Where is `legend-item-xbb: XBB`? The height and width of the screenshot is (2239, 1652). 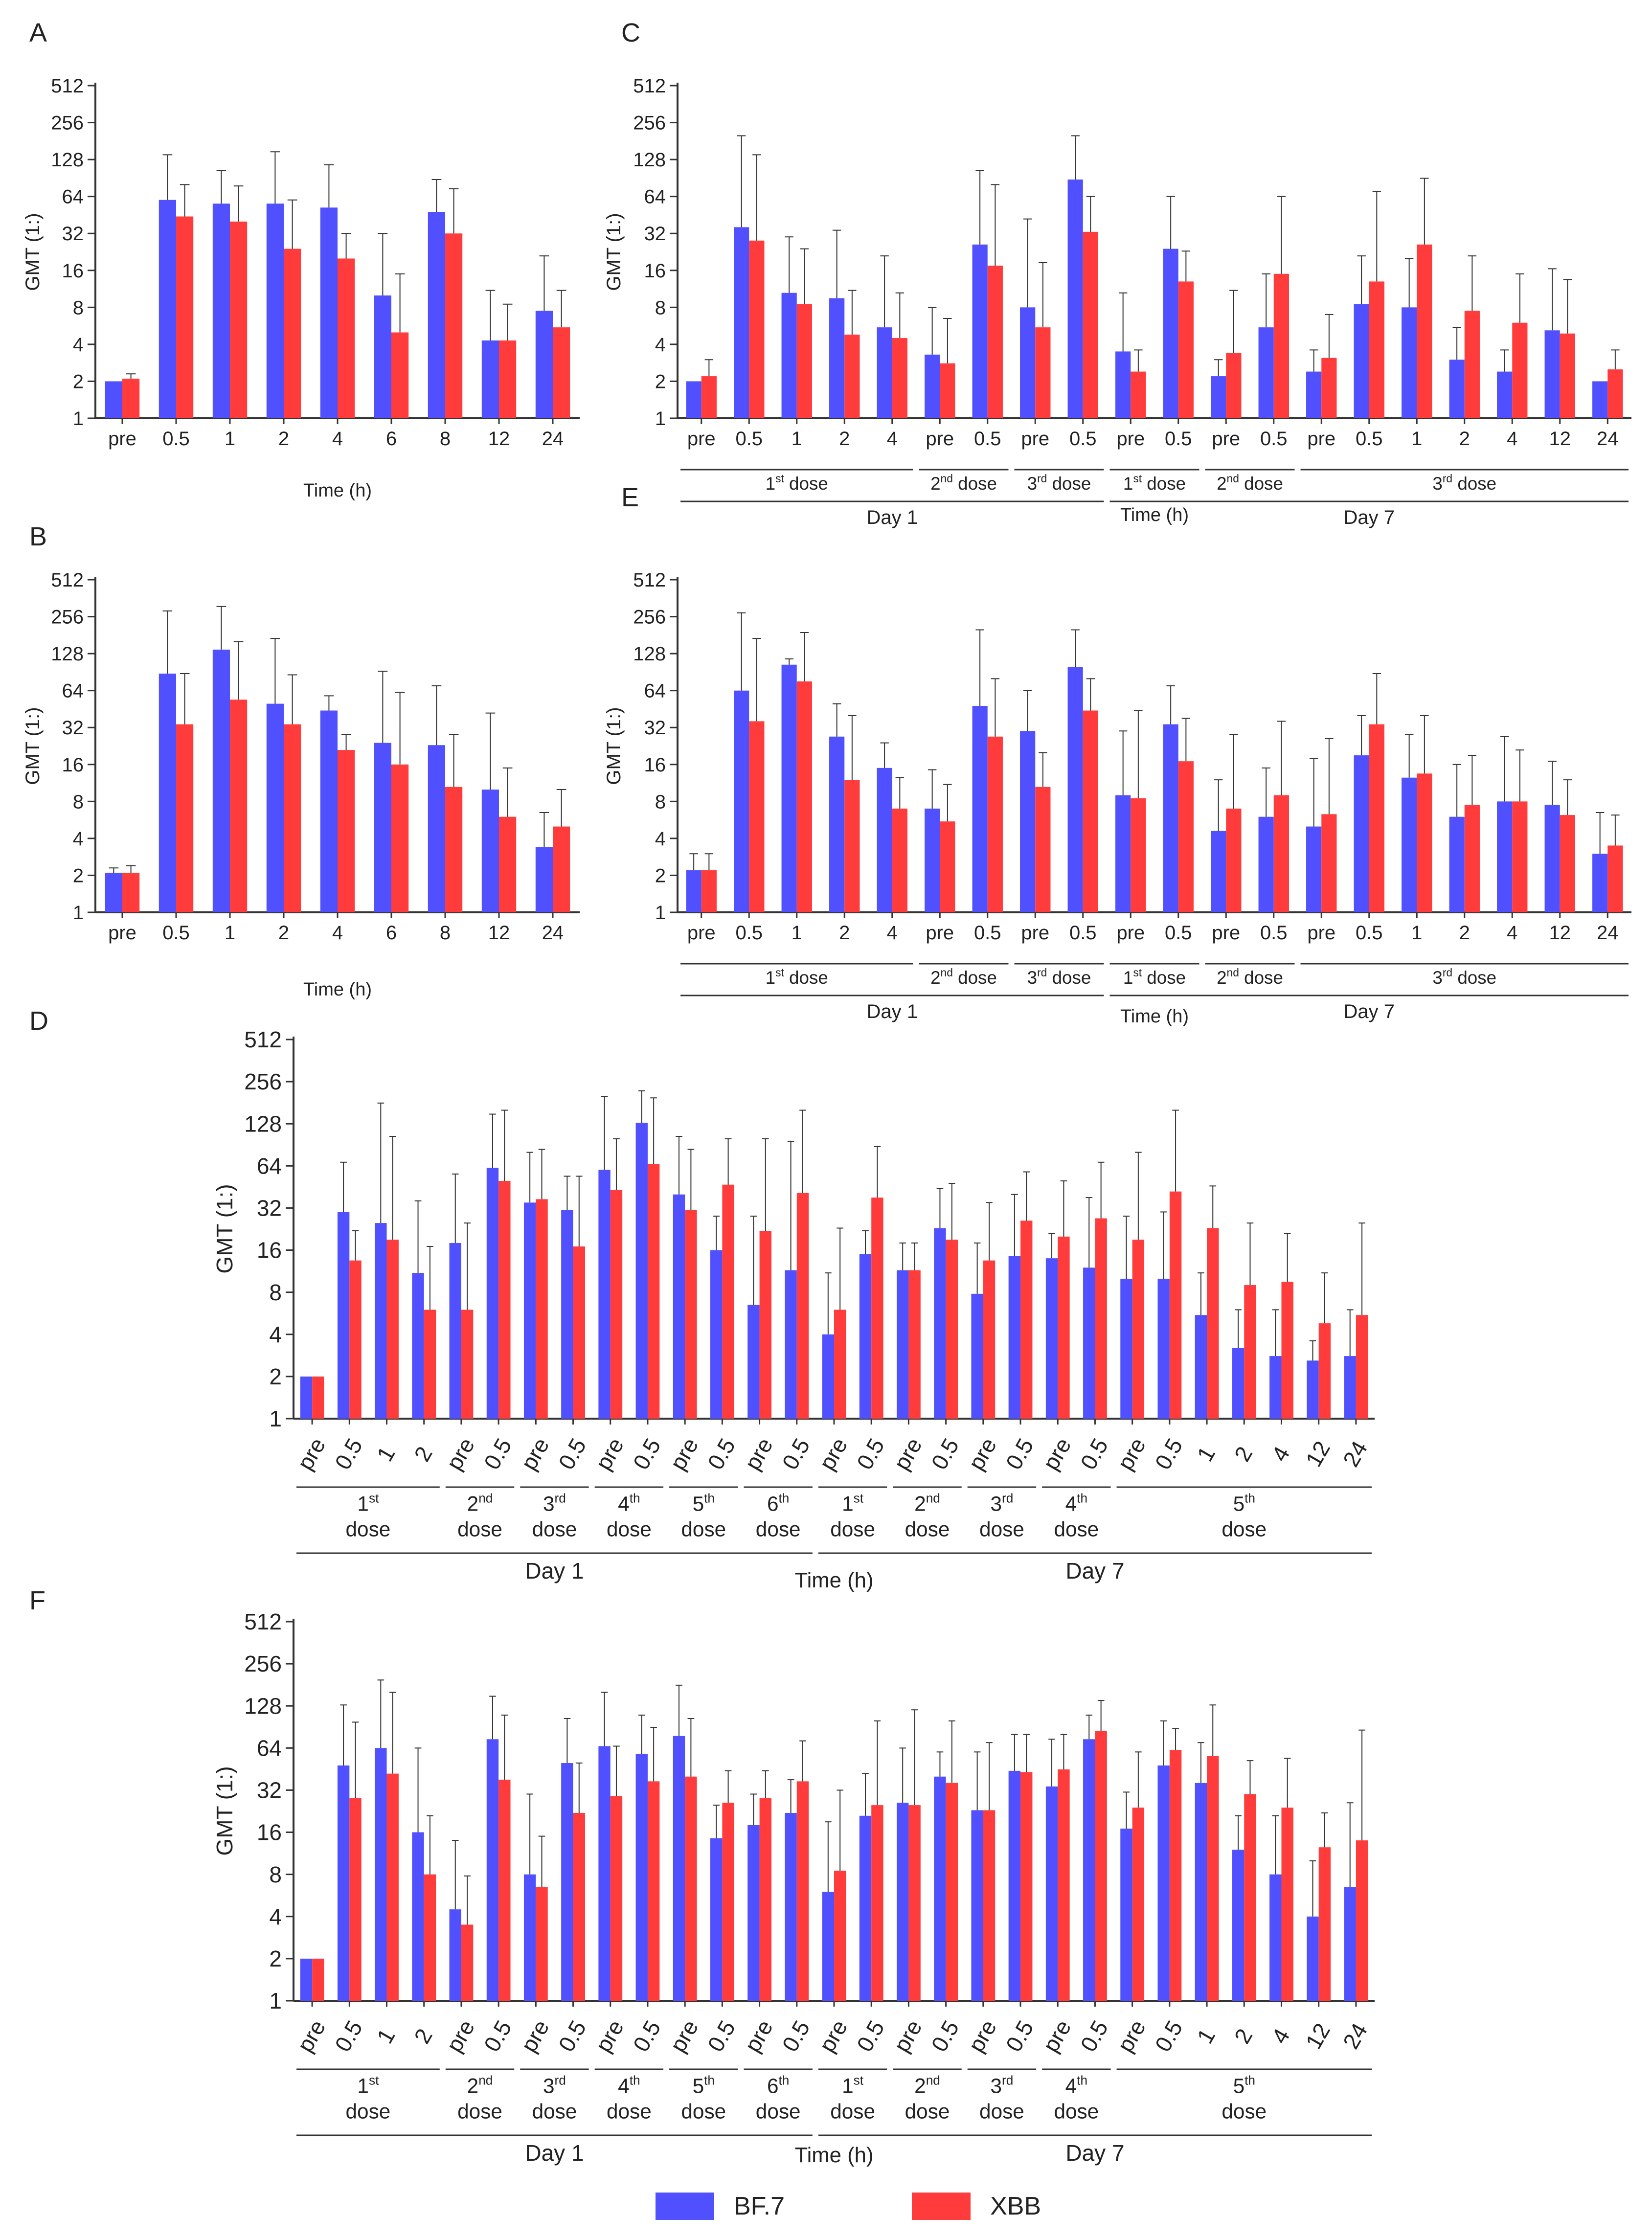
legend-item-xbb: XBB is located at coordinates (976, 2206).